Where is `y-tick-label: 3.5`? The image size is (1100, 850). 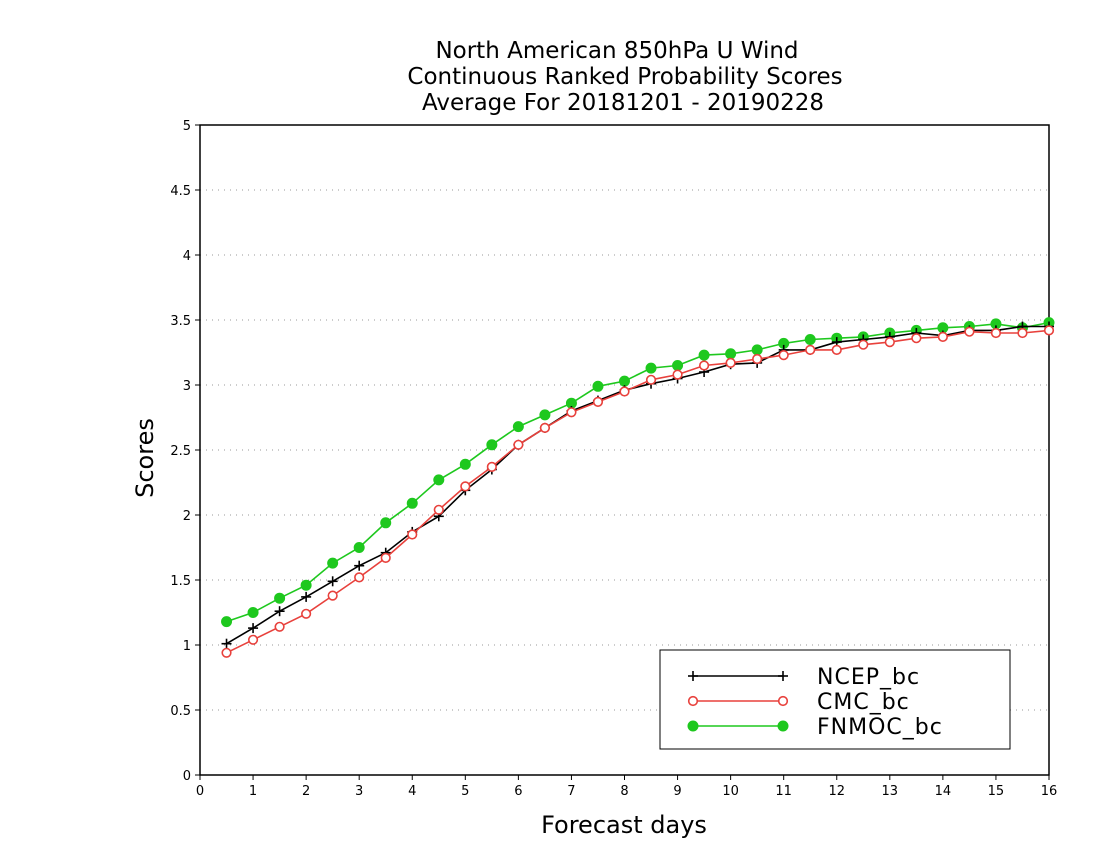
y-tick-label: 3.5 is located at coordinates (180, 321).